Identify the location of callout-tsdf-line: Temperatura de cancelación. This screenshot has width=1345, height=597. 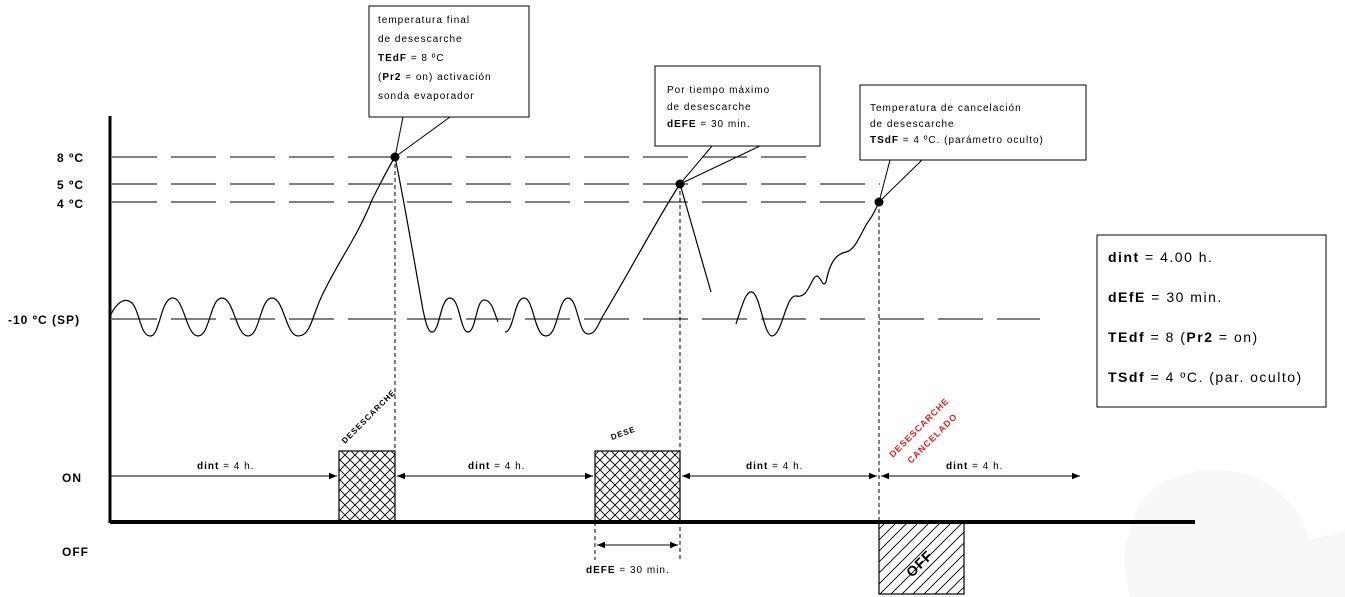
(946, 108).